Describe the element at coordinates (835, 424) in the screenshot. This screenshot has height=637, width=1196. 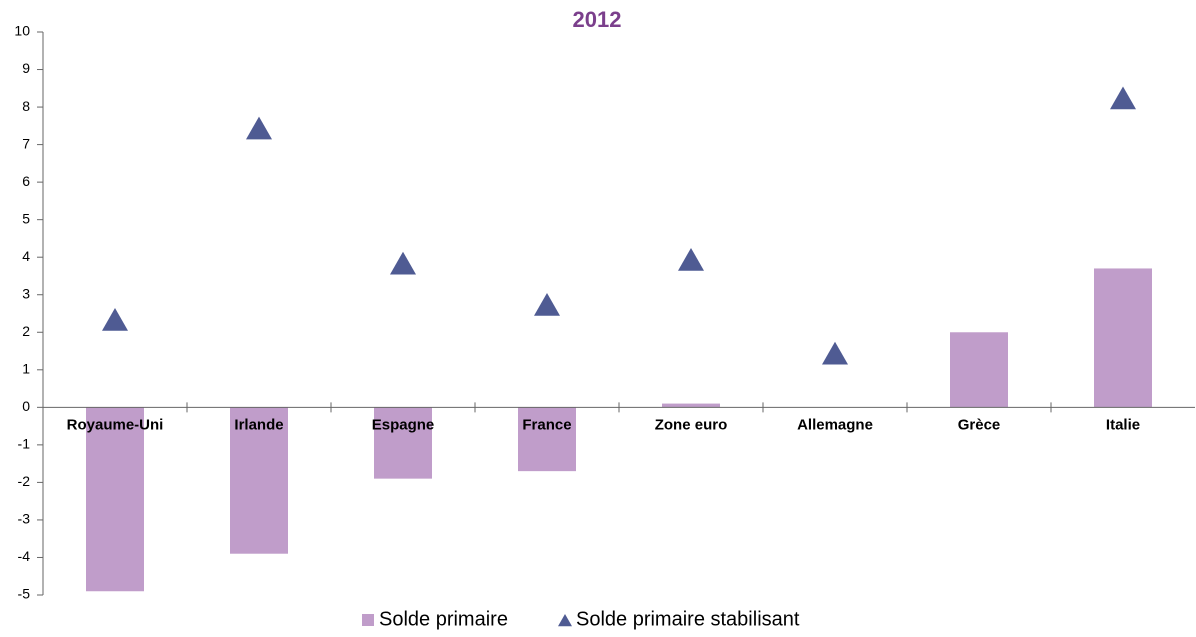
I see `x-tick-label: Allemagne` at that location.